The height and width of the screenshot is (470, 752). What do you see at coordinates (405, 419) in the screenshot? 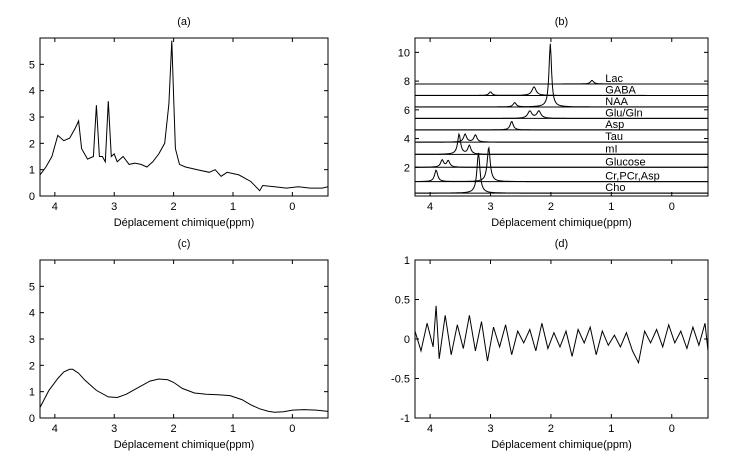
I see `y-tick-label: -1` at bounding box center [405, 419].